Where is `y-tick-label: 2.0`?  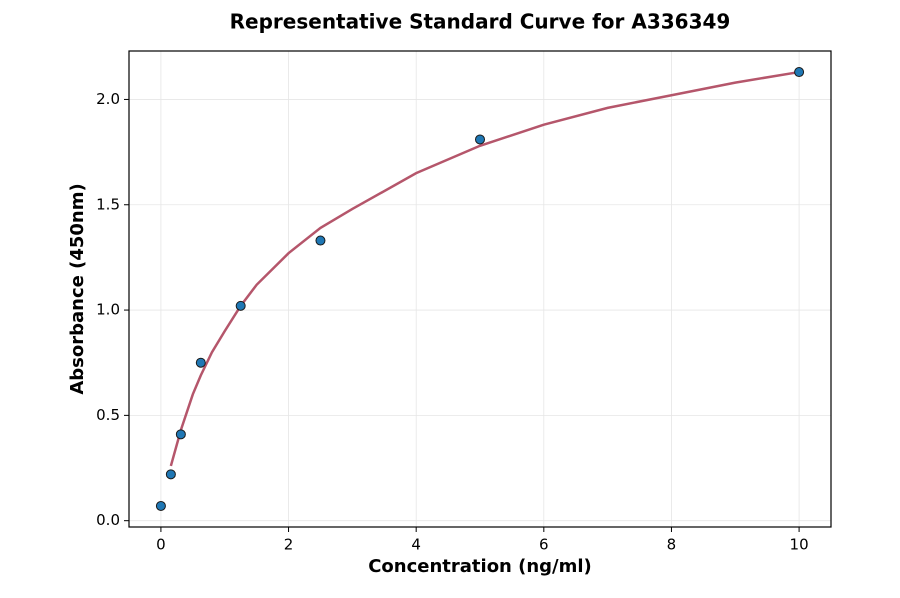 y-tick-label: 2.0 is located at coordinates (108, 99).